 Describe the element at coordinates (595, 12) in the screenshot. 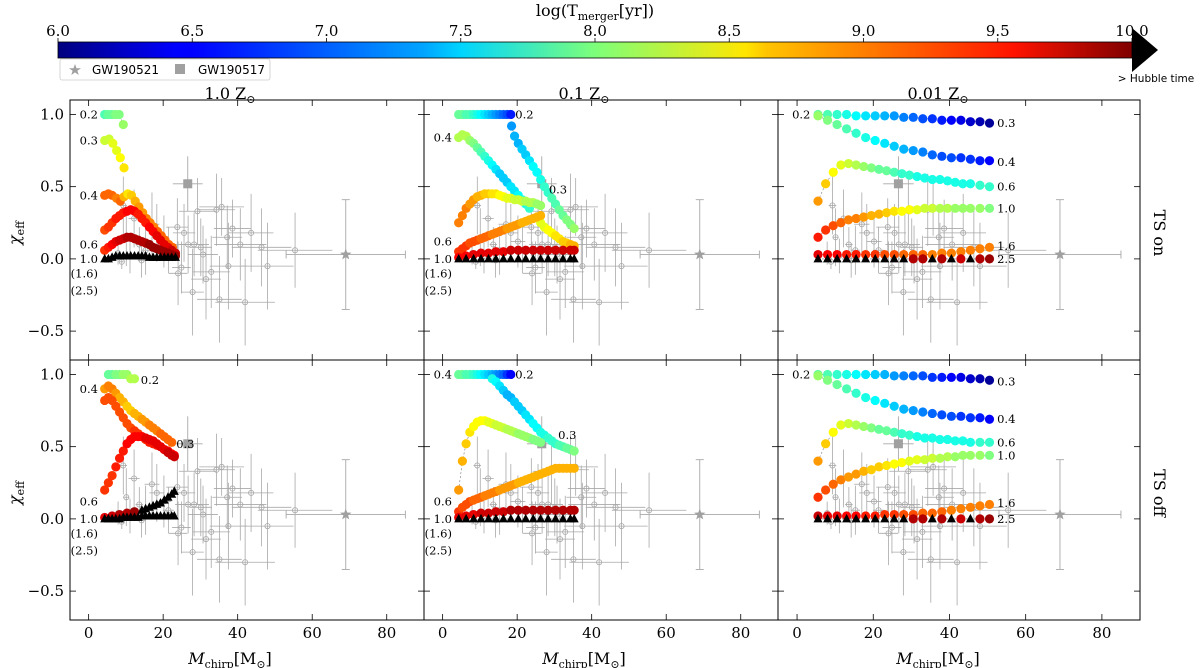

I see `colorbar-title: log(Tmerger[yr])` at that location.